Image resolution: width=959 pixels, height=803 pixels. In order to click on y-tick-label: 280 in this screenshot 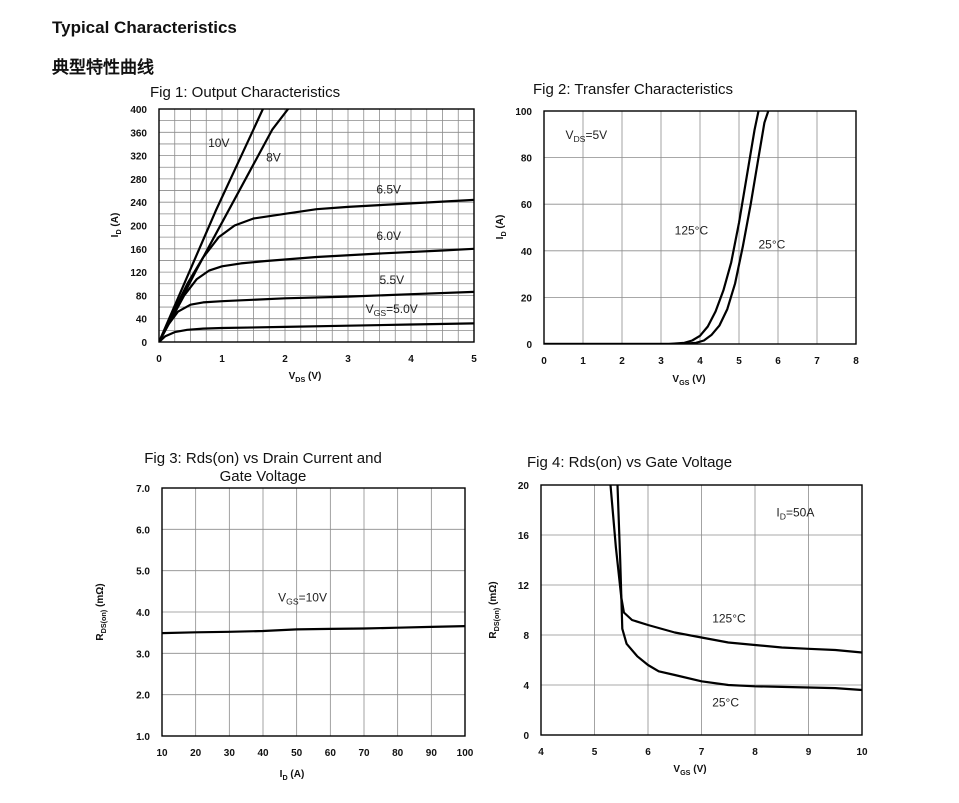, I will do `click(138, 180)`.